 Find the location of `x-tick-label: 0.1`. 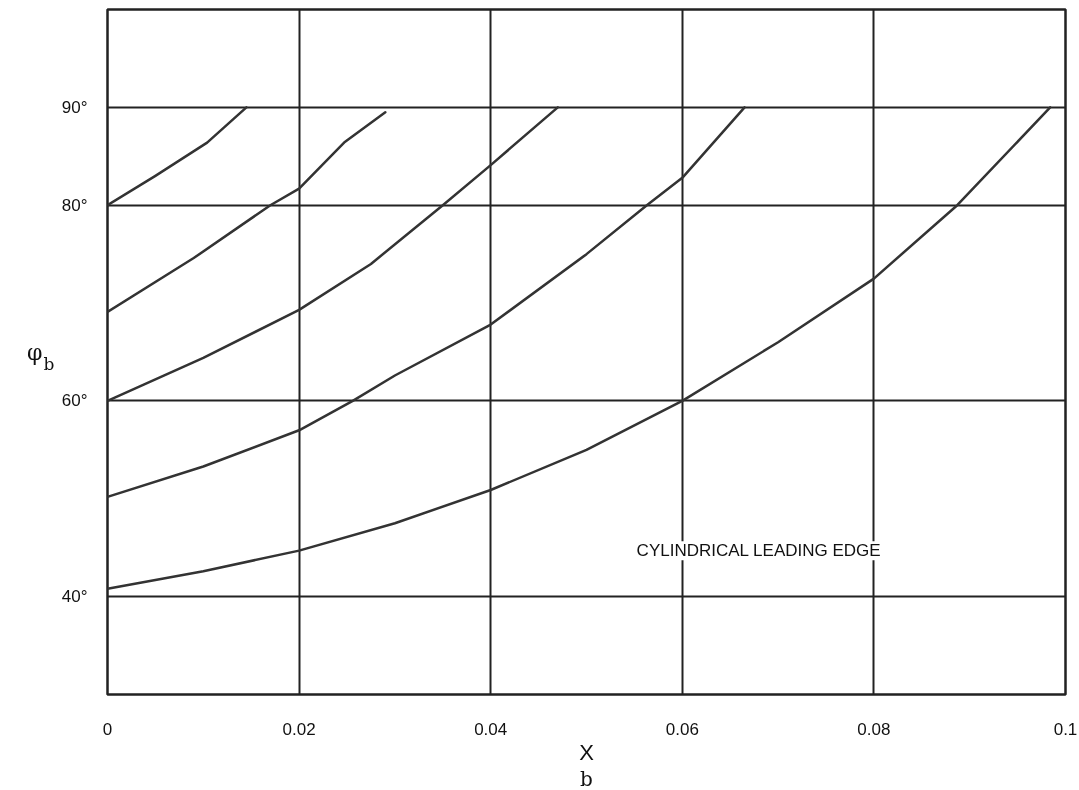

x-tick-label: 0.1 is located at coordinates (1065, 729).